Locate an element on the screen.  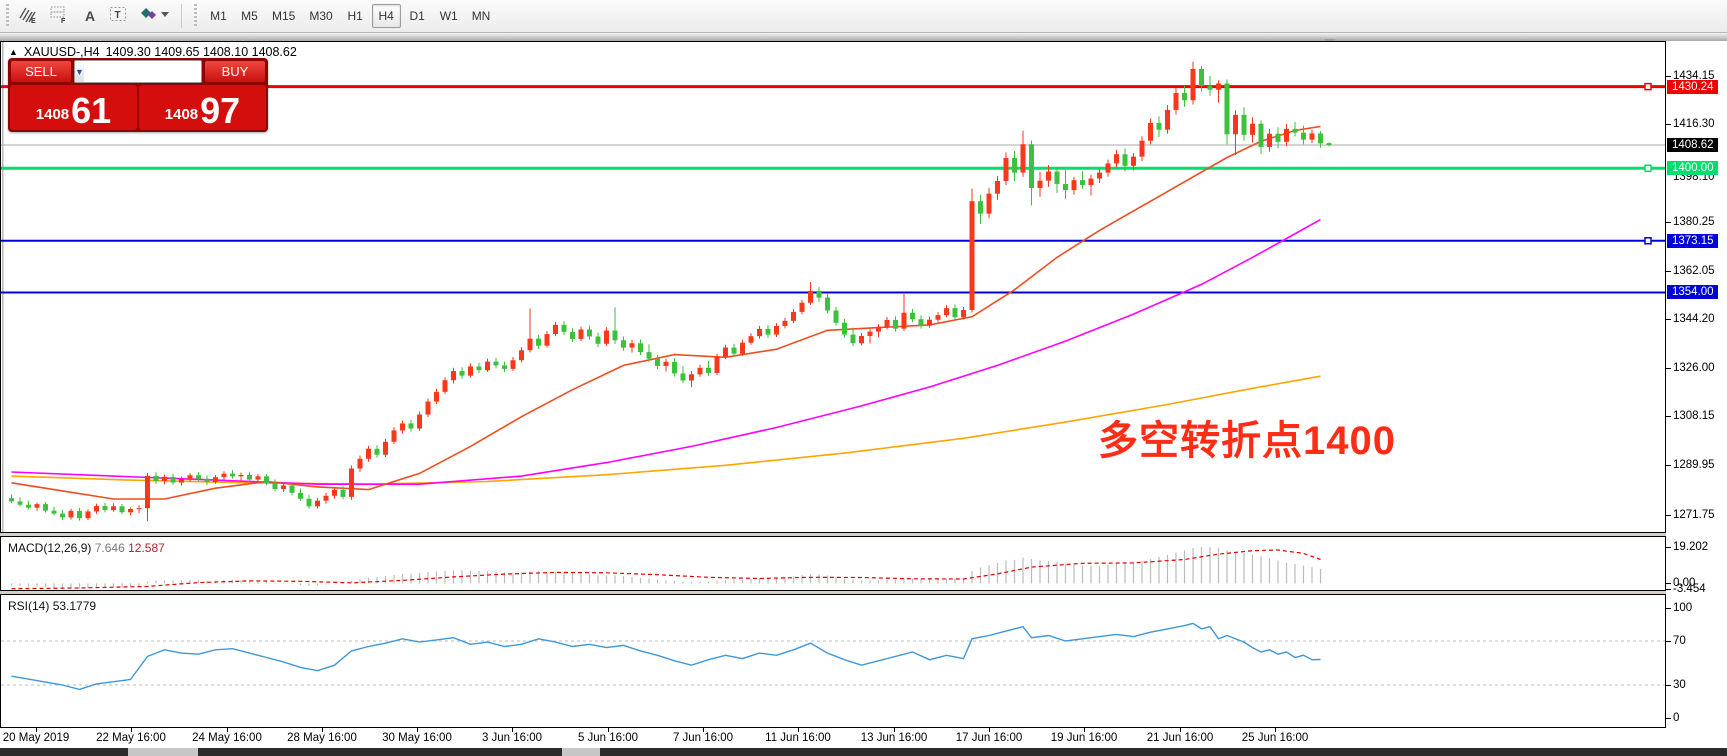
grid-icon: F is located at coordinates (60, 16).